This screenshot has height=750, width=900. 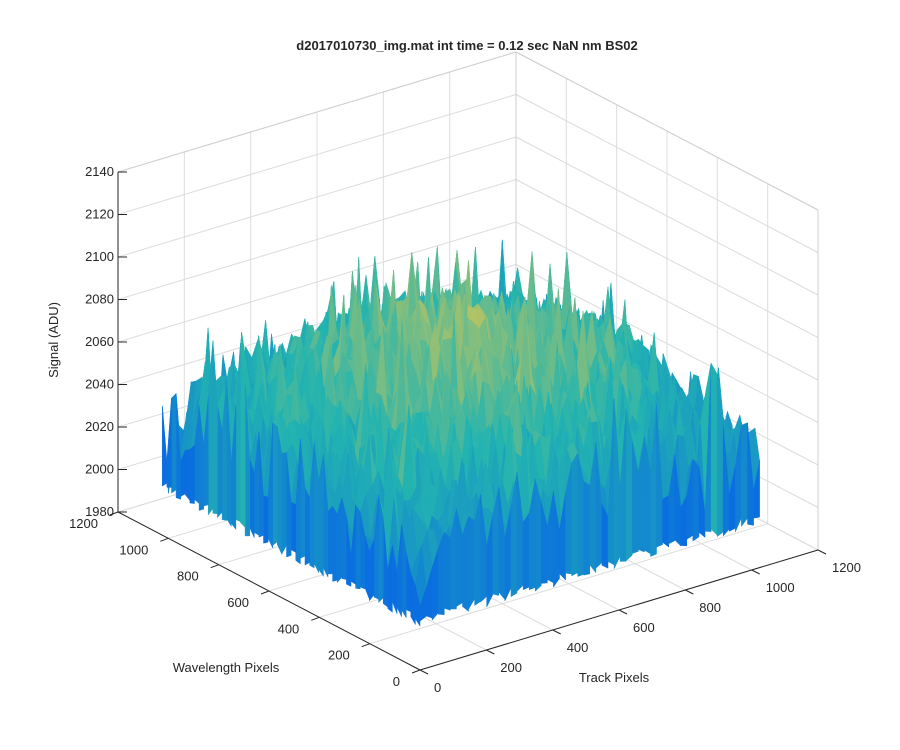 What do you see at coordinates (99, 299) in the screenshot?
I see `z-tick-label: 2080` at bounding box center [99, 299].